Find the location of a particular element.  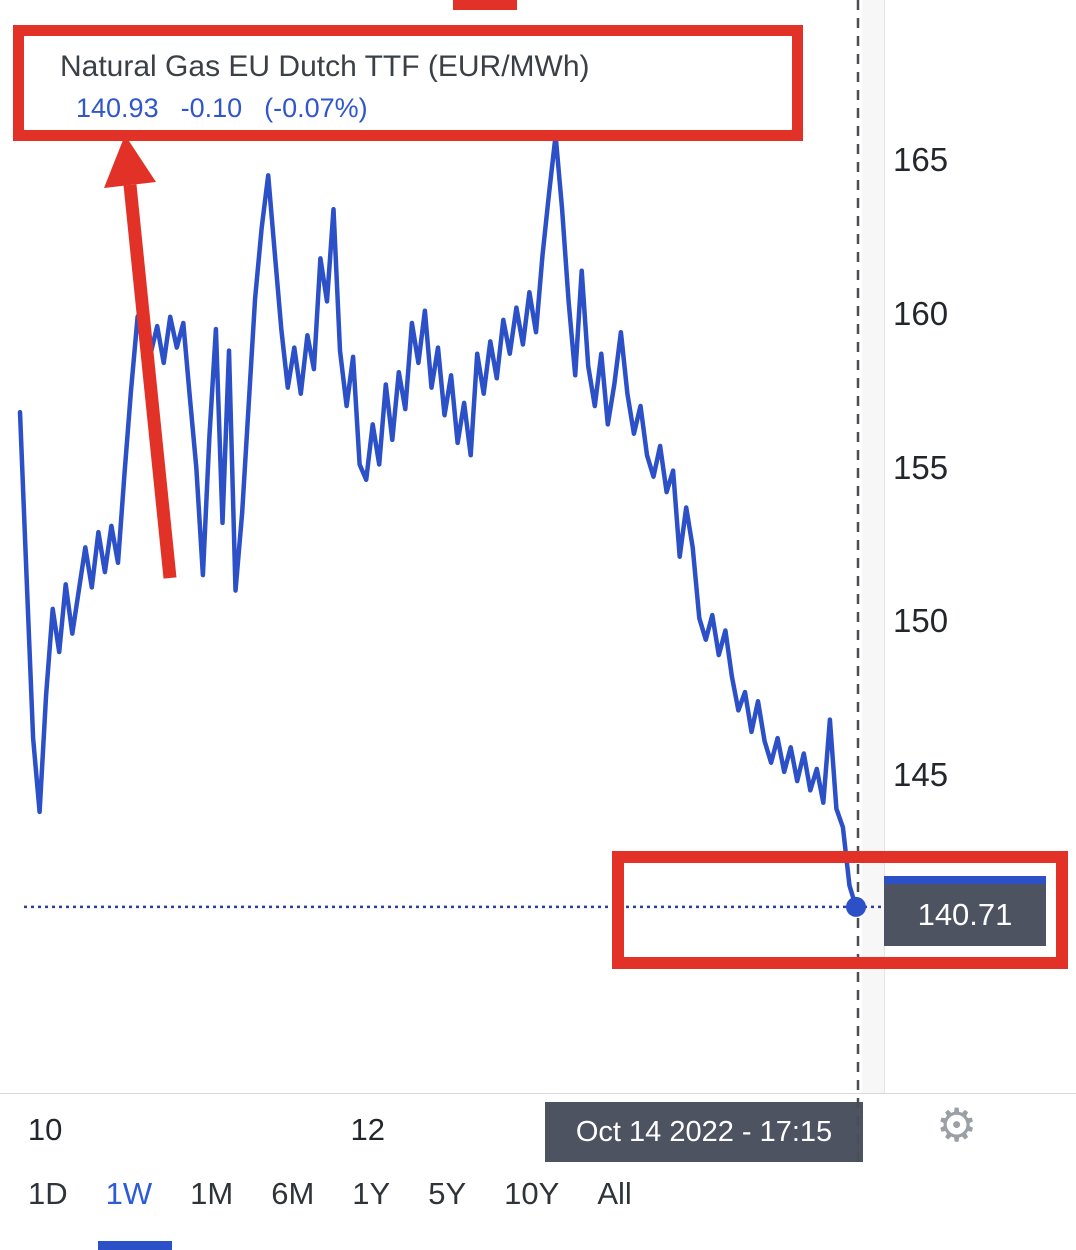

range-button-1w: 1W is located at coordinates (129, 1193).